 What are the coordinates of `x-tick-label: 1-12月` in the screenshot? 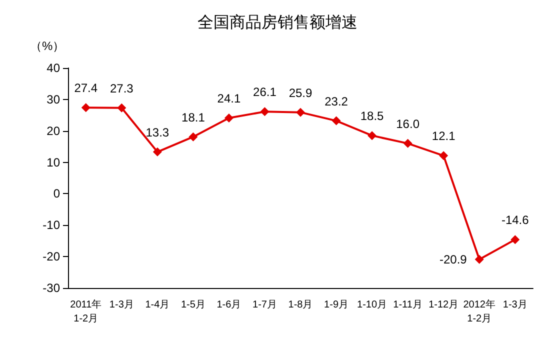 It's located at (443, 305).